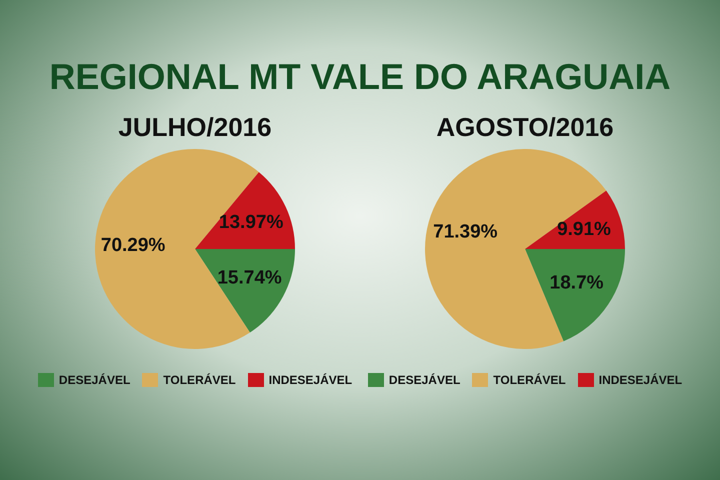  What do you see at coordinates (133, 245) in the screenshot?
I see `data-label: 70.29%` at bounding box center [133, 245].